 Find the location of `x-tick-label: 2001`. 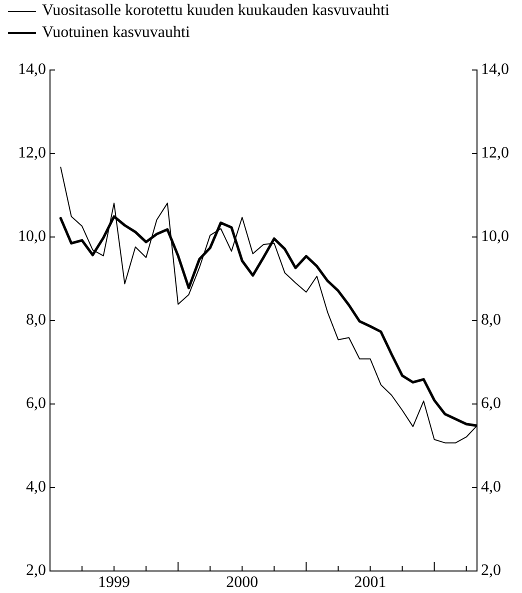

x-tick-label: 2001 is located at coordinates (370, 582).